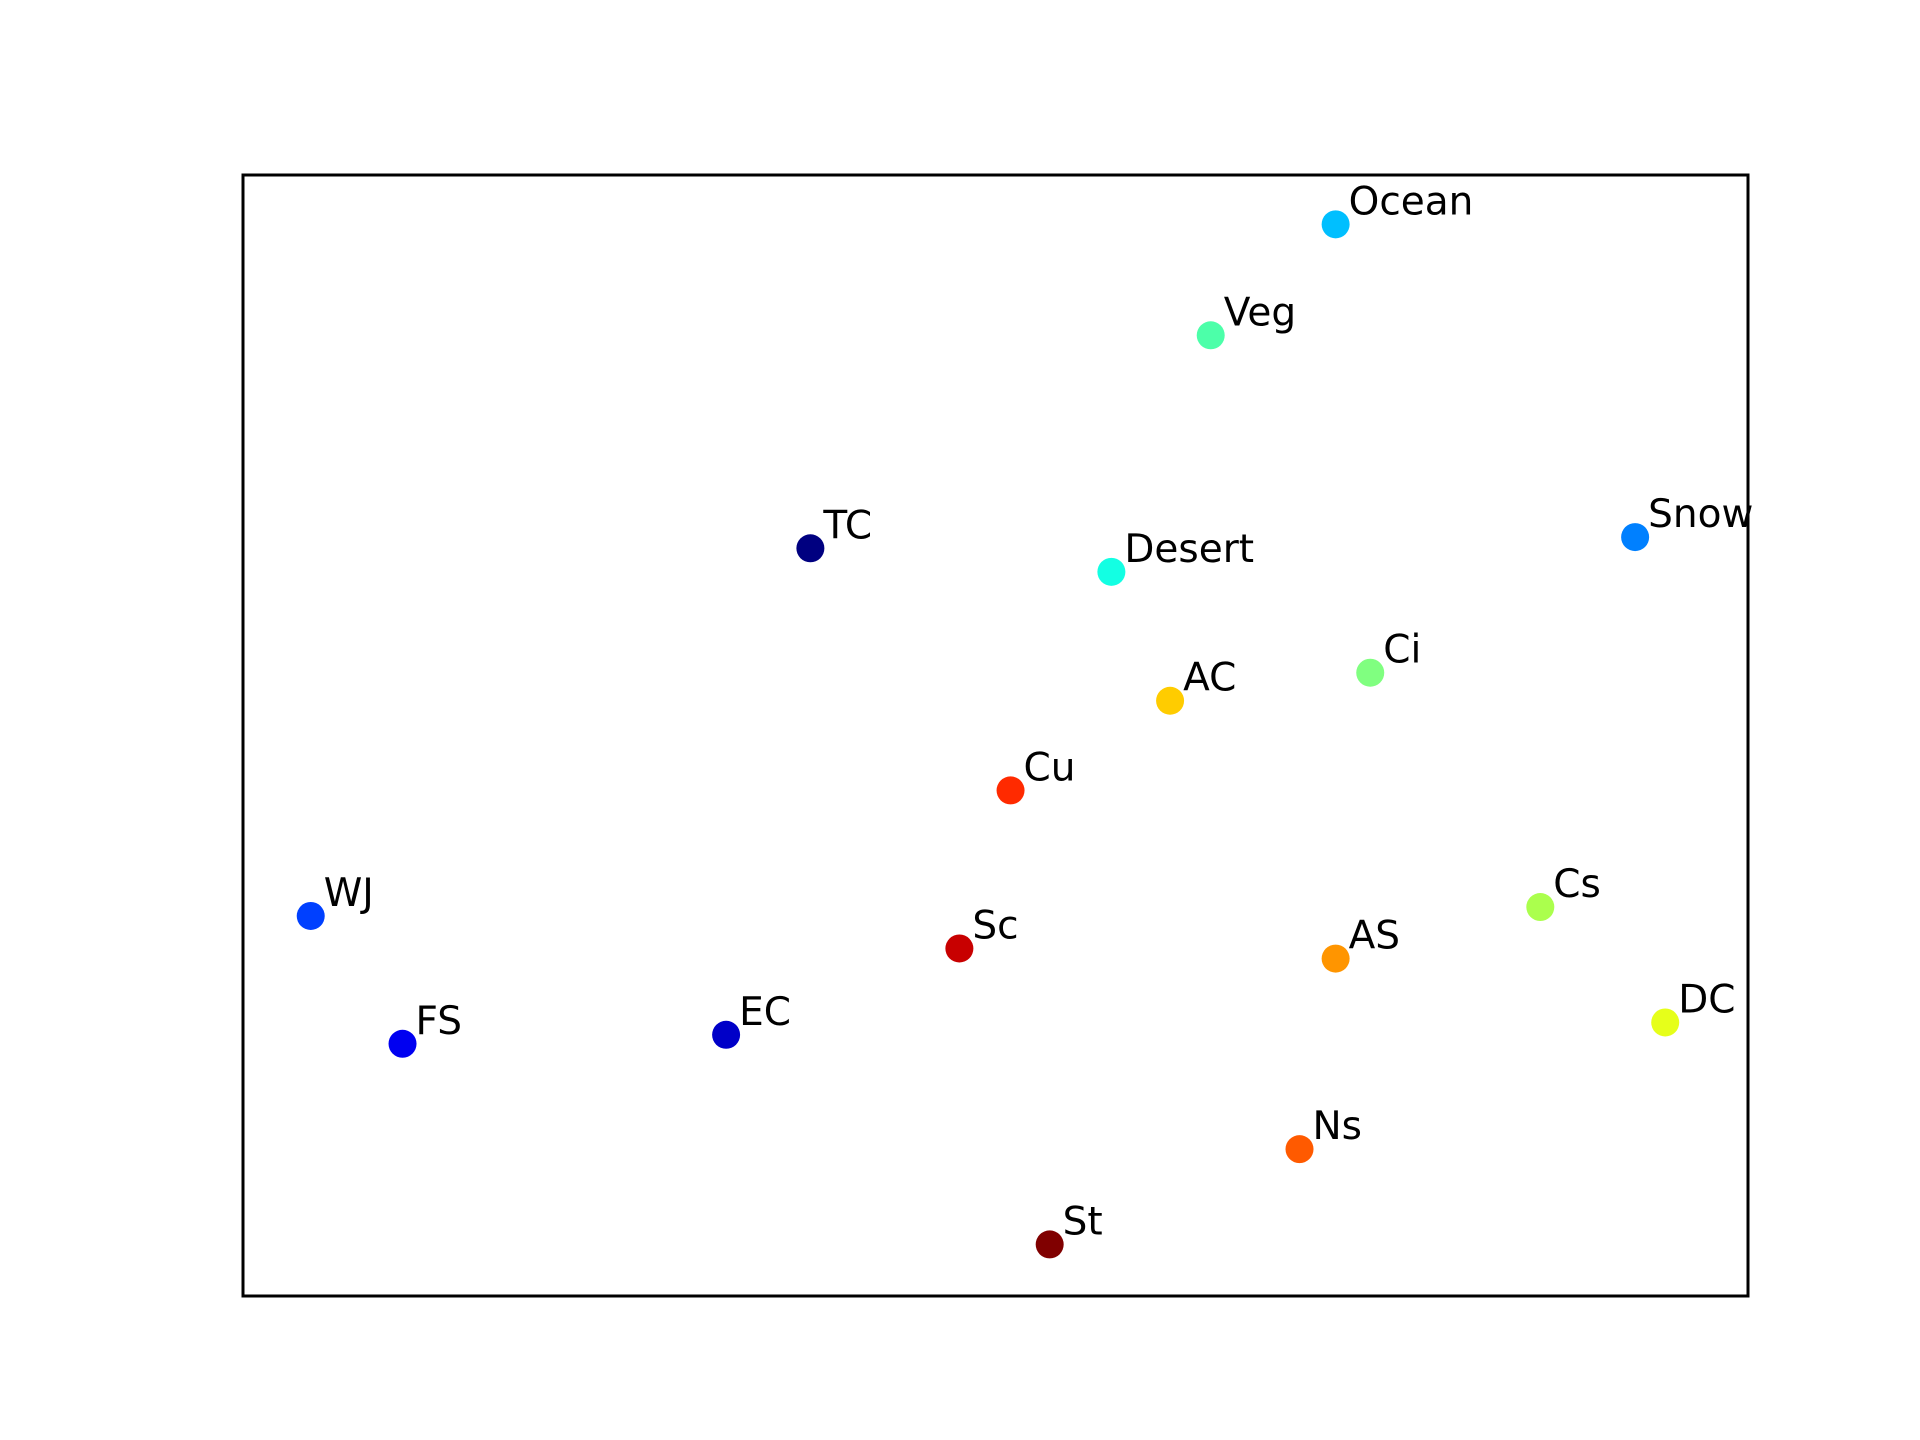 Image resolution: width=1920 pixels, height=1440 pixels. What do you see at coordinates (959, 948) in the screenshot?
I see `point-sc` at bounding box center [959, 948].